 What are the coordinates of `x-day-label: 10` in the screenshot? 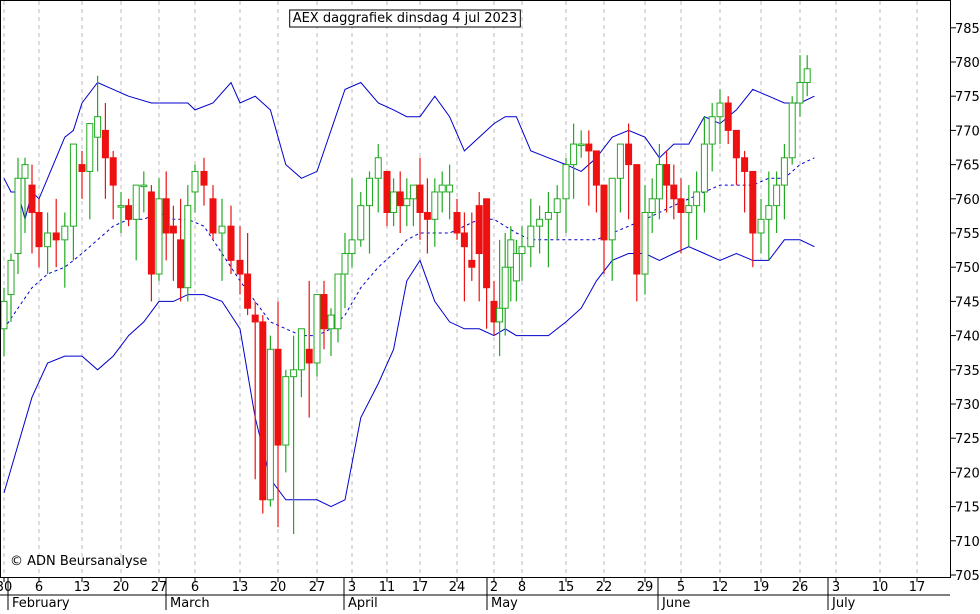 It's located at (880, 587).